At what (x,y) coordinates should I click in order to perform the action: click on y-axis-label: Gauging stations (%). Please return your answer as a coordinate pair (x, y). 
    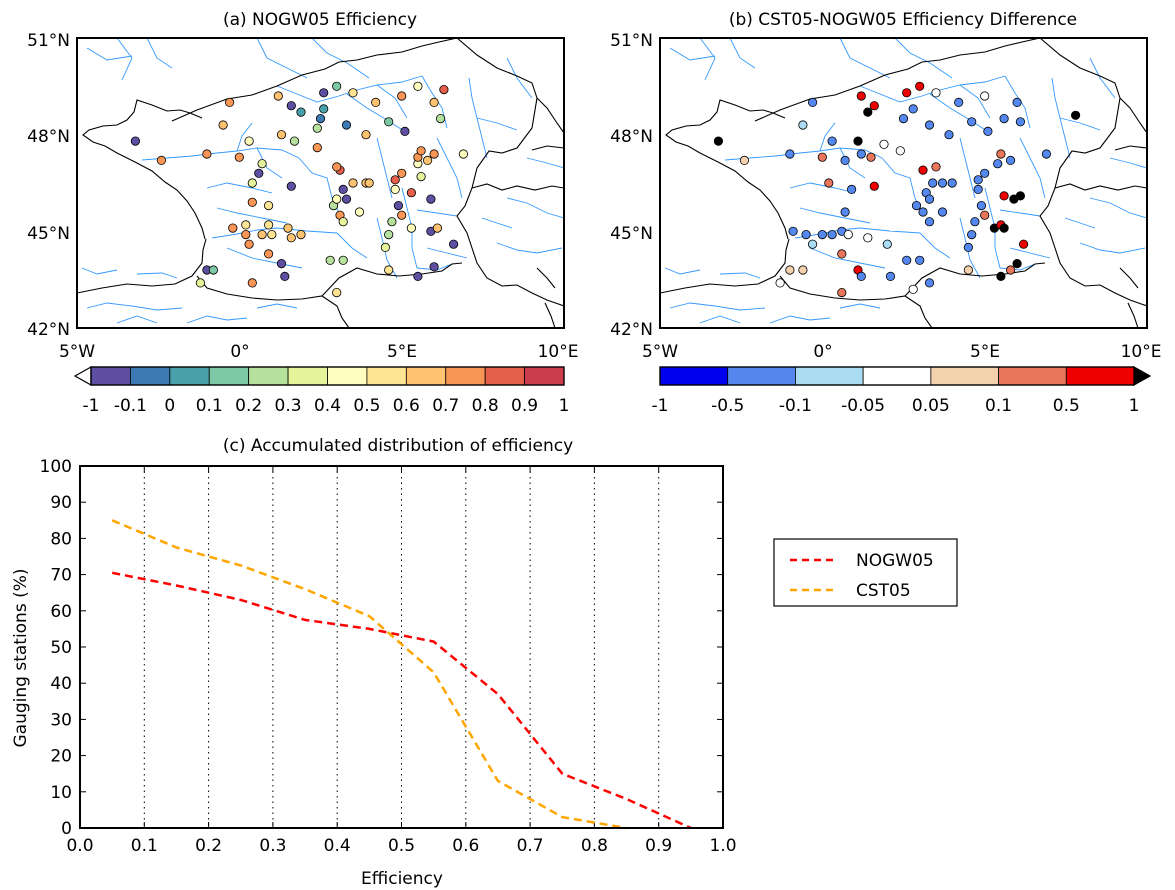
    Looking at the image, I should click on (21, 657).